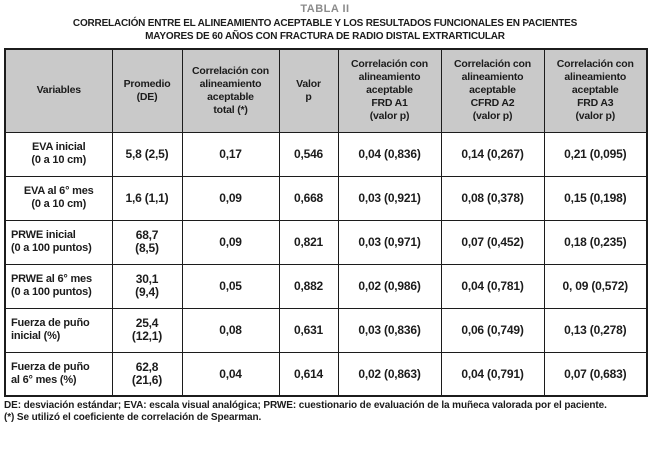 The height and width of the screenshot is (452, 650). Describe the element at coordinates (595, 330) in the screenshot. I see `cell-frd-a3: 0,13 (0,278)` at that location.